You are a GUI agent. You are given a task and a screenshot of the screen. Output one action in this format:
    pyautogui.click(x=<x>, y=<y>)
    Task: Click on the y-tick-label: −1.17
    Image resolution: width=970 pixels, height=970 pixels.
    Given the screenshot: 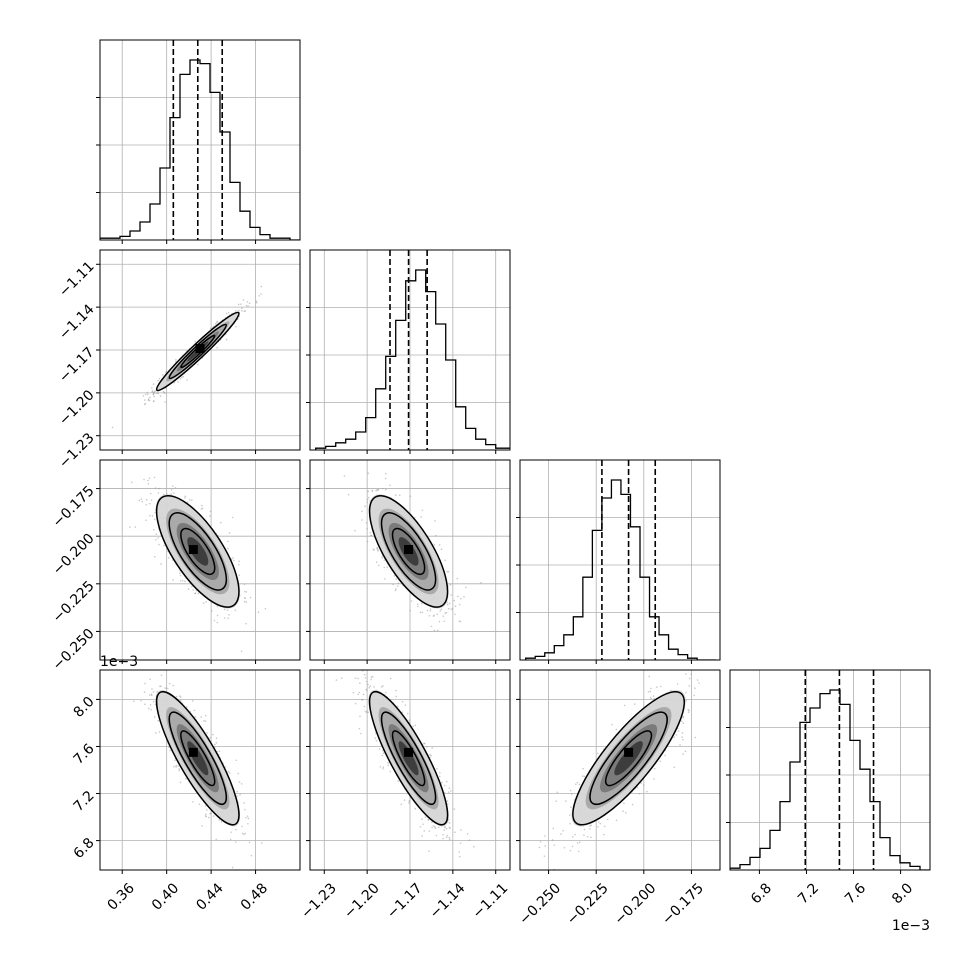 What is the action you would take?
    pyautogui.click(x=77, y=365)
    